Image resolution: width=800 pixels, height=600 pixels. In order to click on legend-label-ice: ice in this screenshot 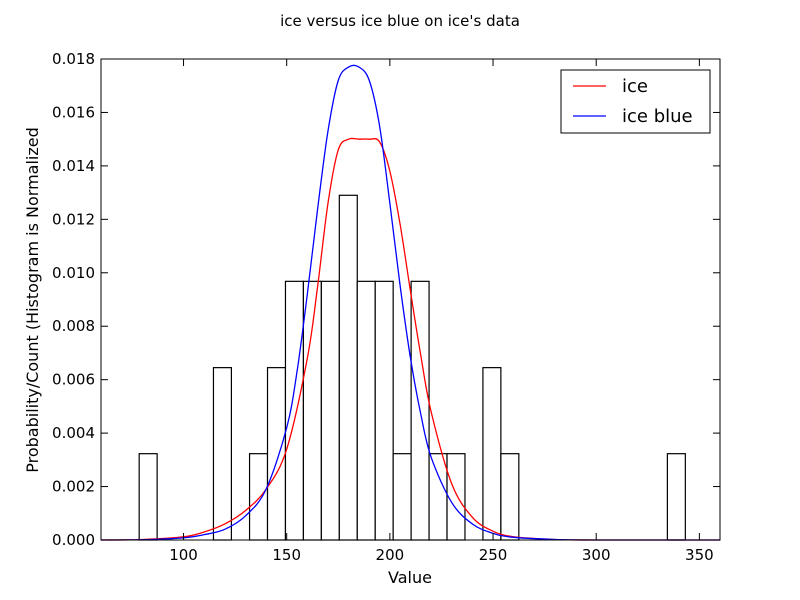, I will do `click(635, 86)`.